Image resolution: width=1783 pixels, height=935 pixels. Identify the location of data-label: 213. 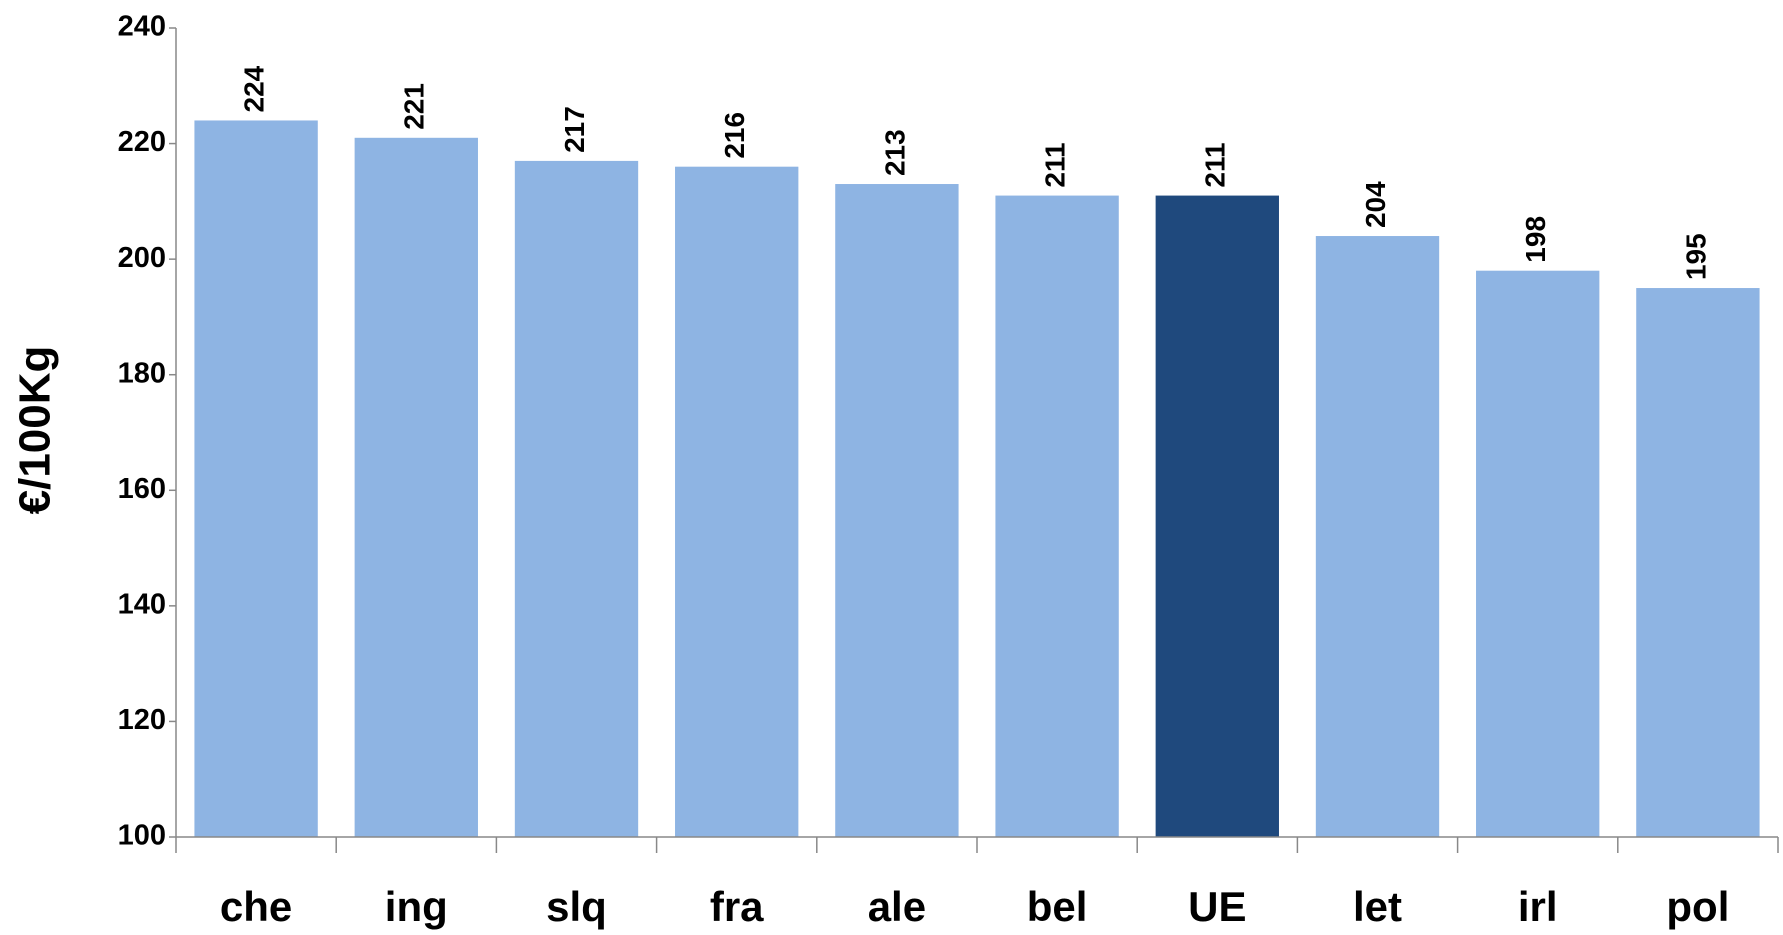
(894, 152).